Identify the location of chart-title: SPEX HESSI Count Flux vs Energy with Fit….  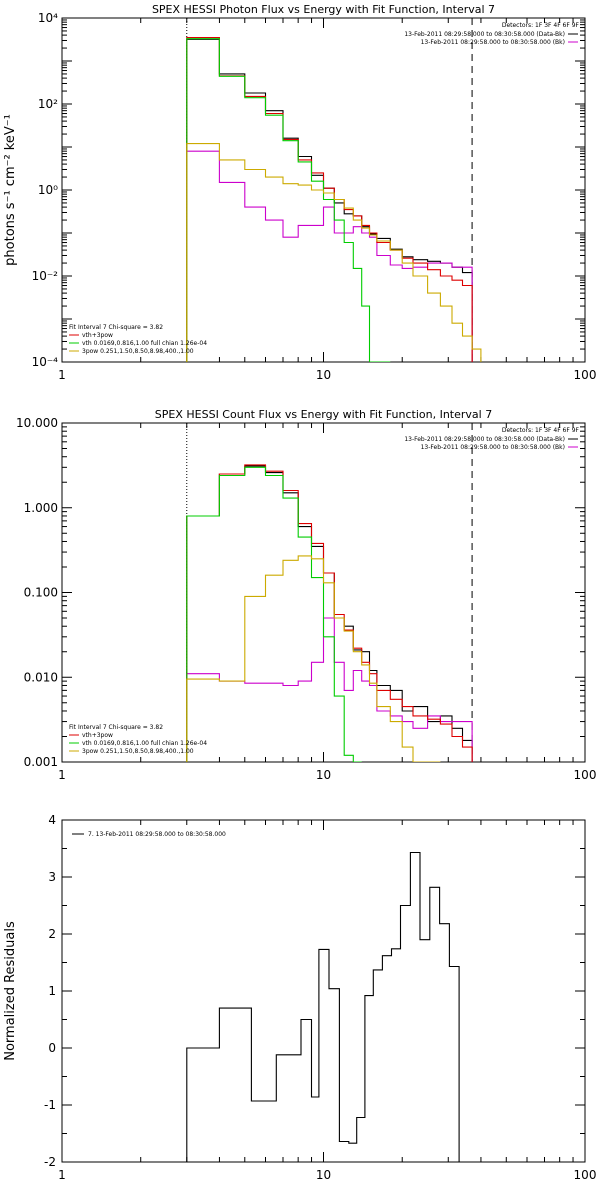
(323, 414).